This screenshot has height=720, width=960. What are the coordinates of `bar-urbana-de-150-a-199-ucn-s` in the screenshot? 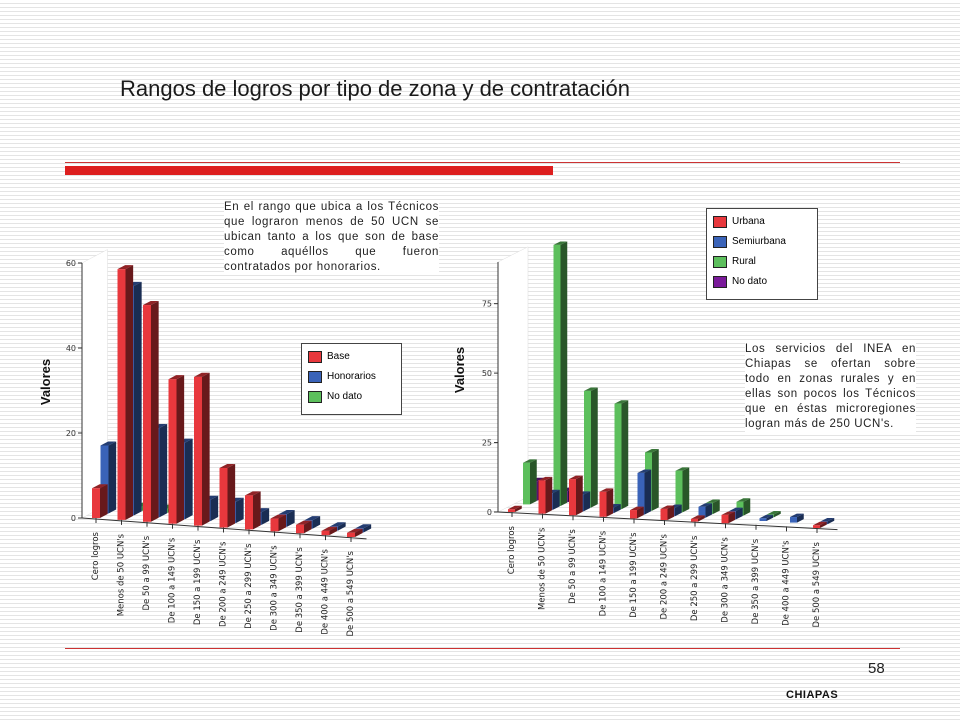 It's located at (637, 512).